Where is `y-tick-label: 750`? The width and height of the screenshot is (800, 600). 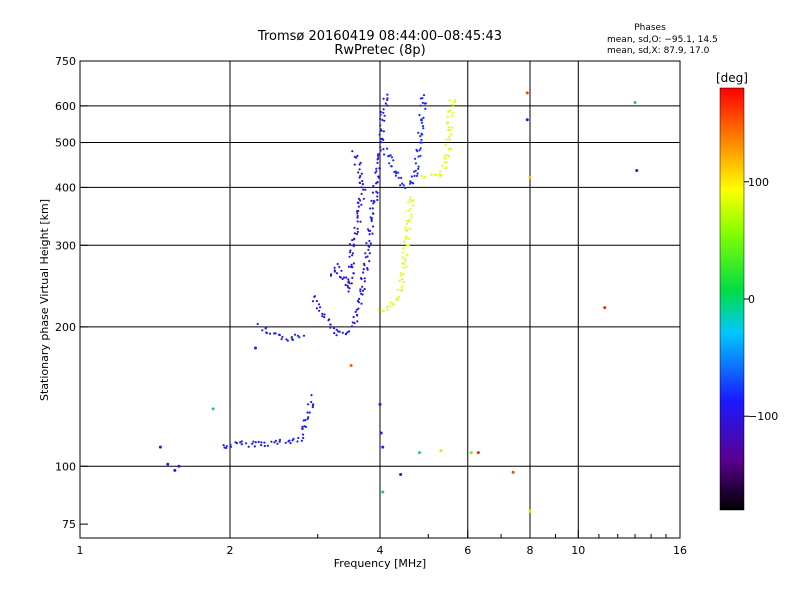
y-tick-label: 750 is located at coordinates (65, 61).